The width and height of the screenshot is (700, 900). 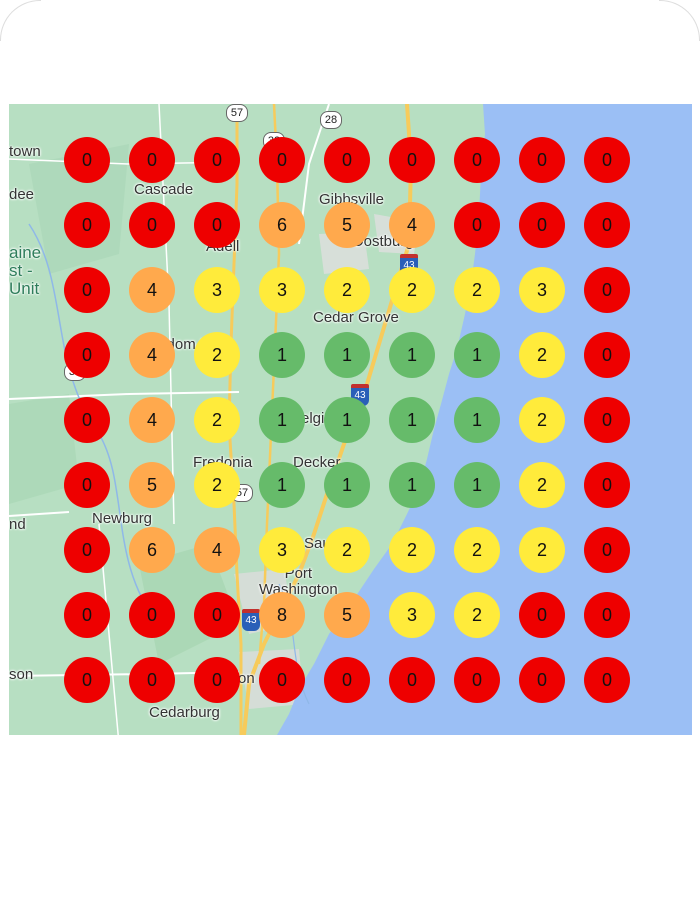 What do you see at coordinates (87, 680) in the screenshot?
I see `grid-point-r9-c1: 0` at bounding box center [87, 680].